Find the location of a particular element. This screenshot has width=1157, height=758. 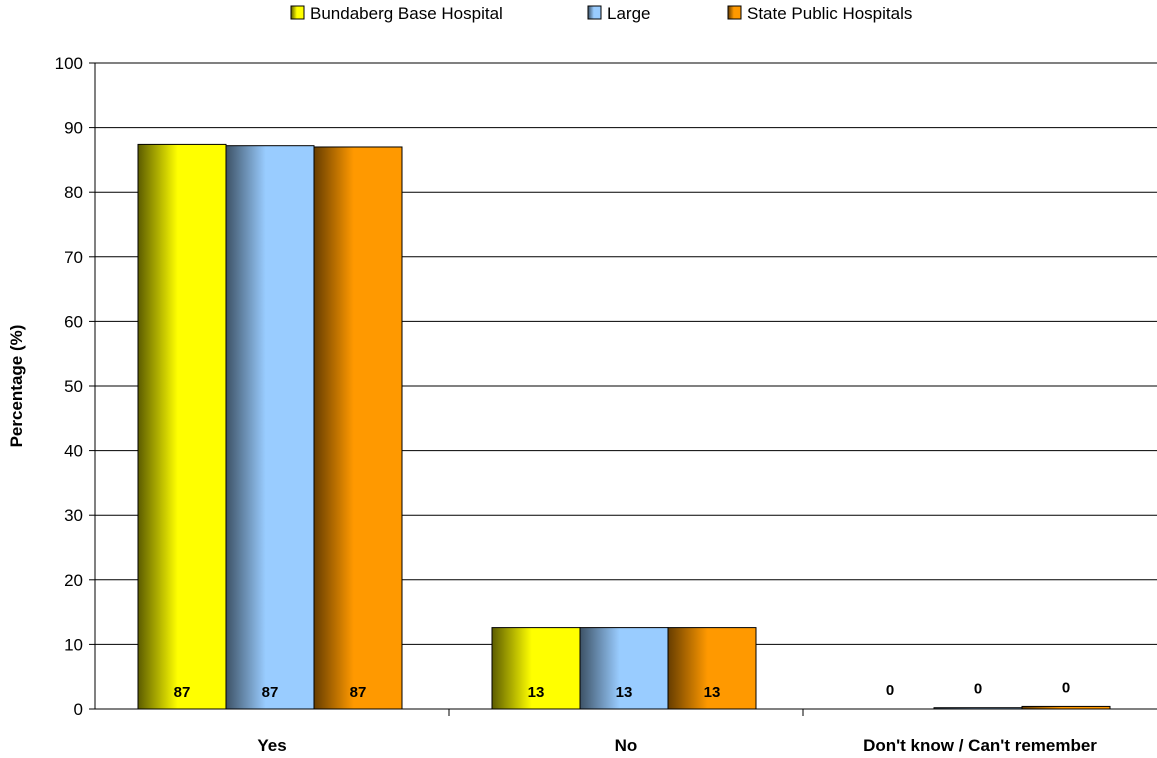

y-tick-label: 30 is located at coordinates (73, 515).